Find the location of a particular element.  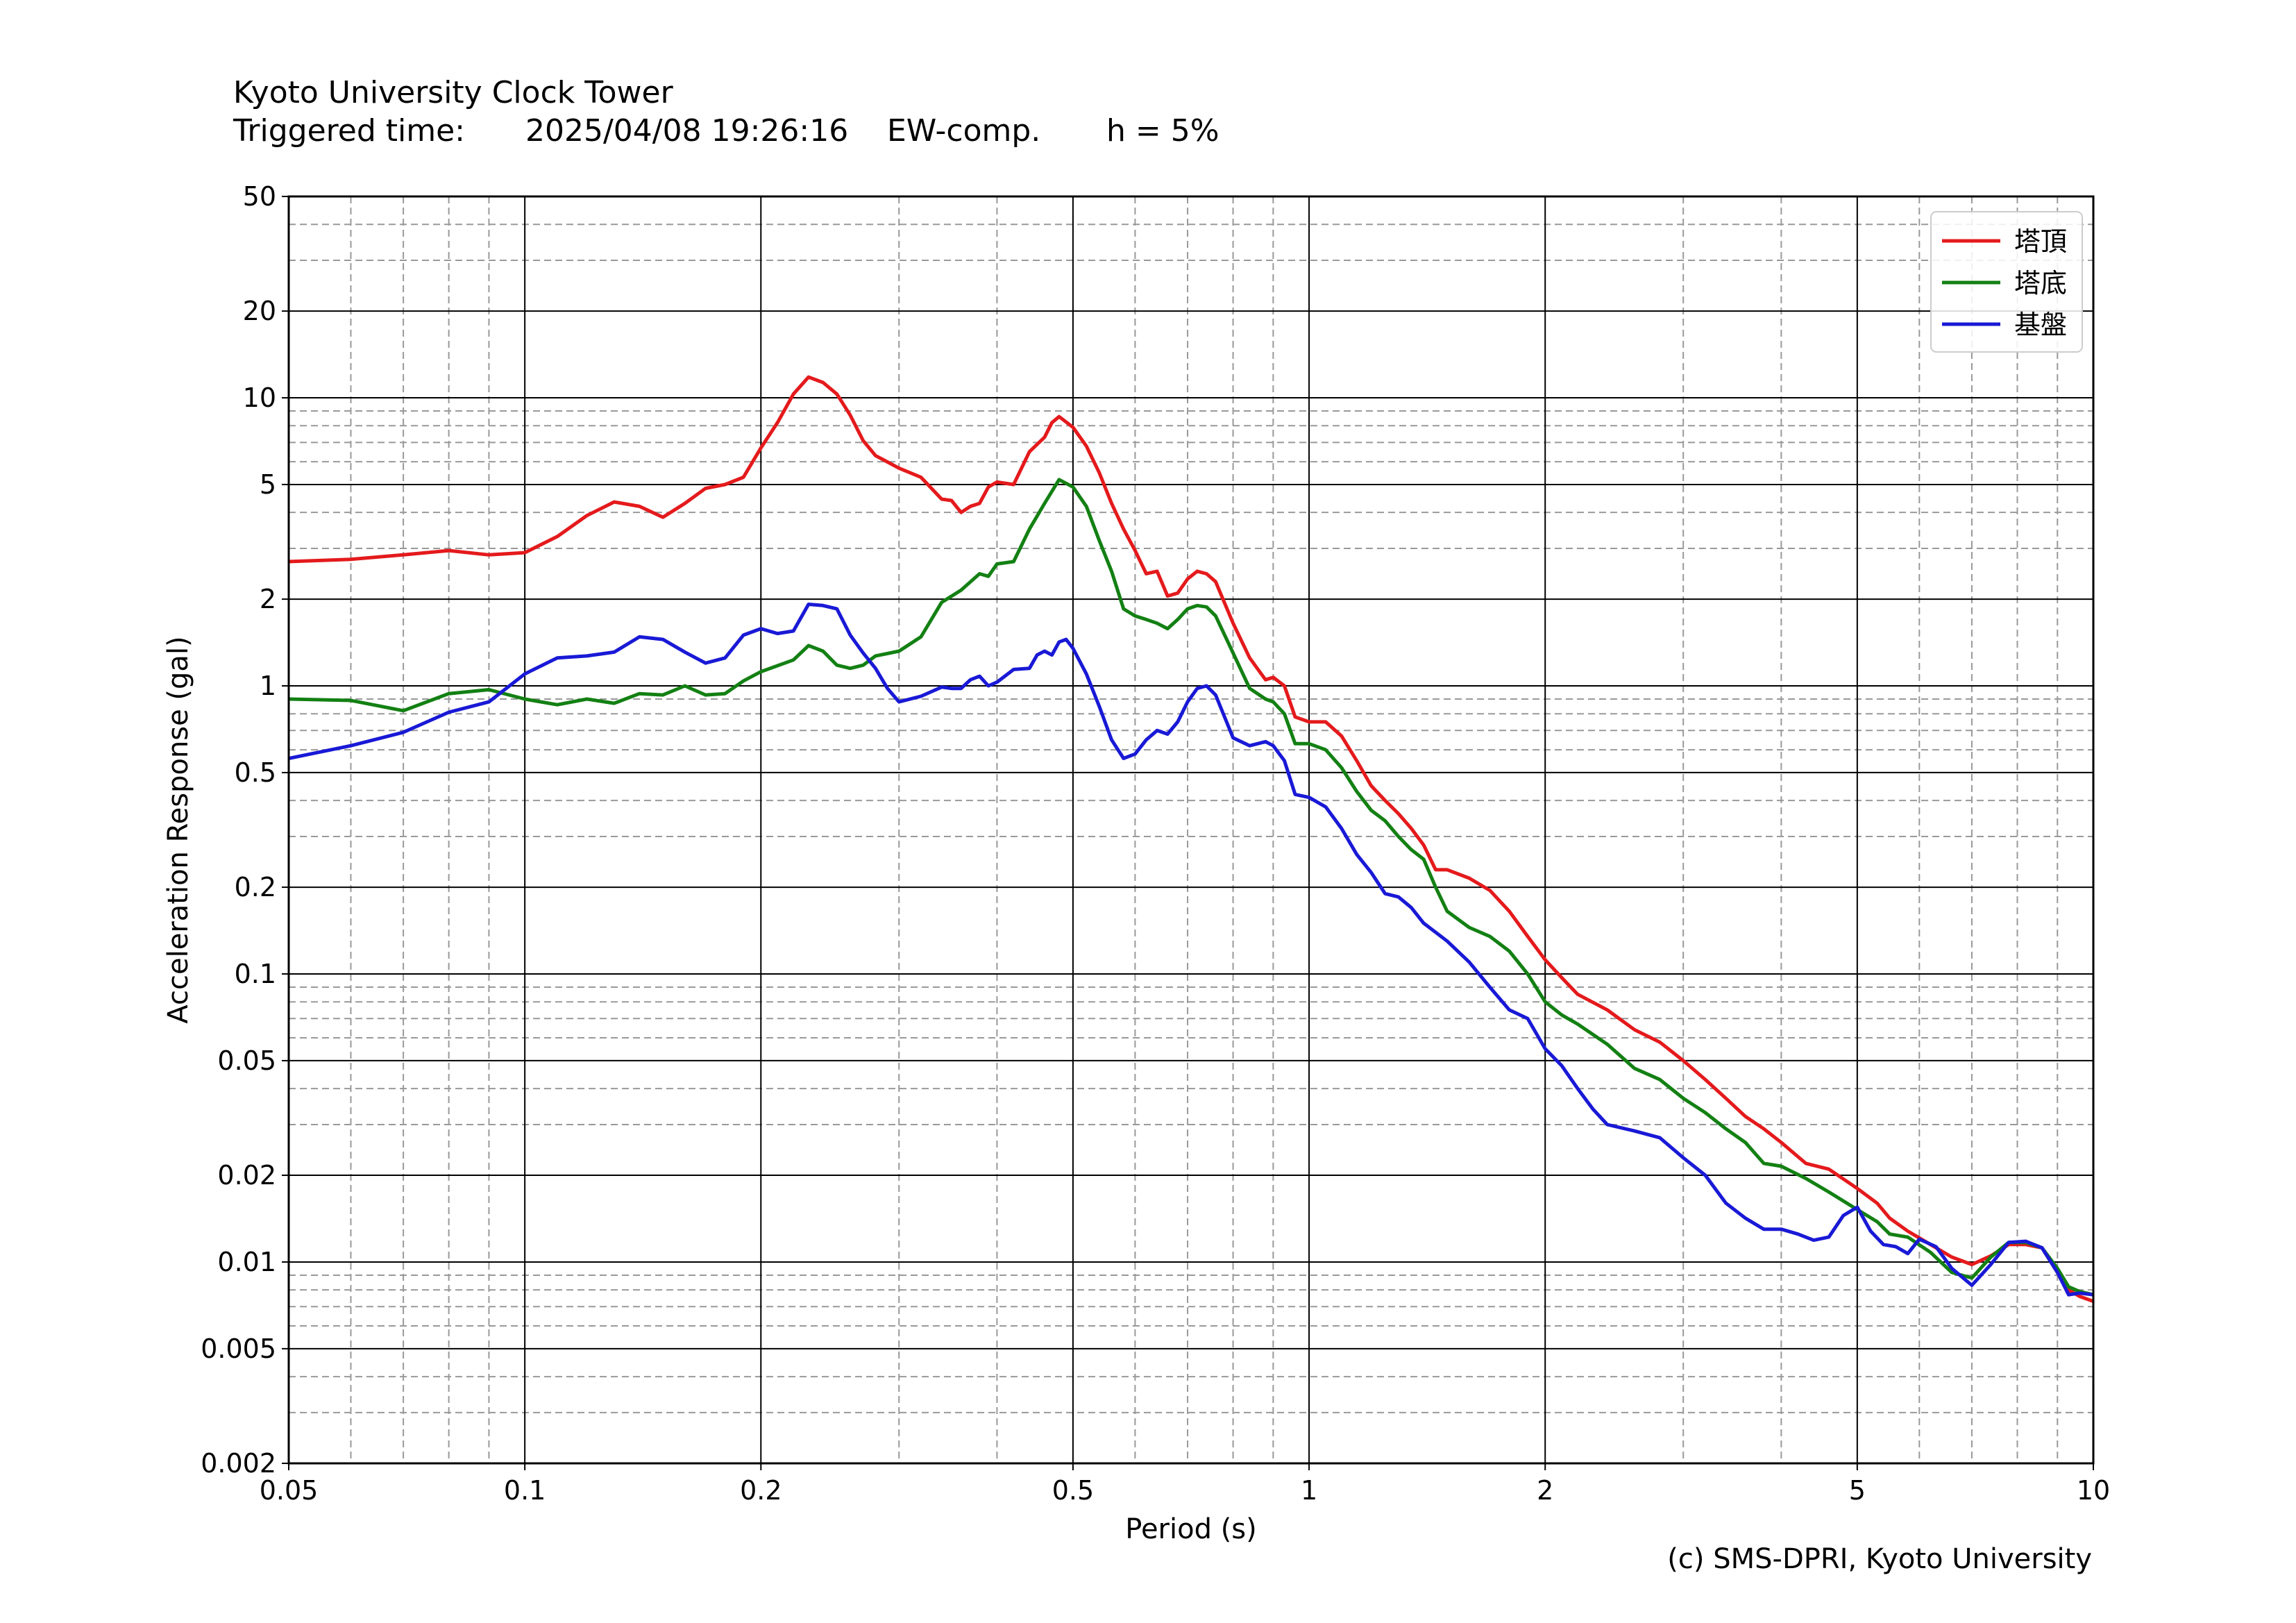

y-tick-label: 0.1 is located at coordinates (256, 974).